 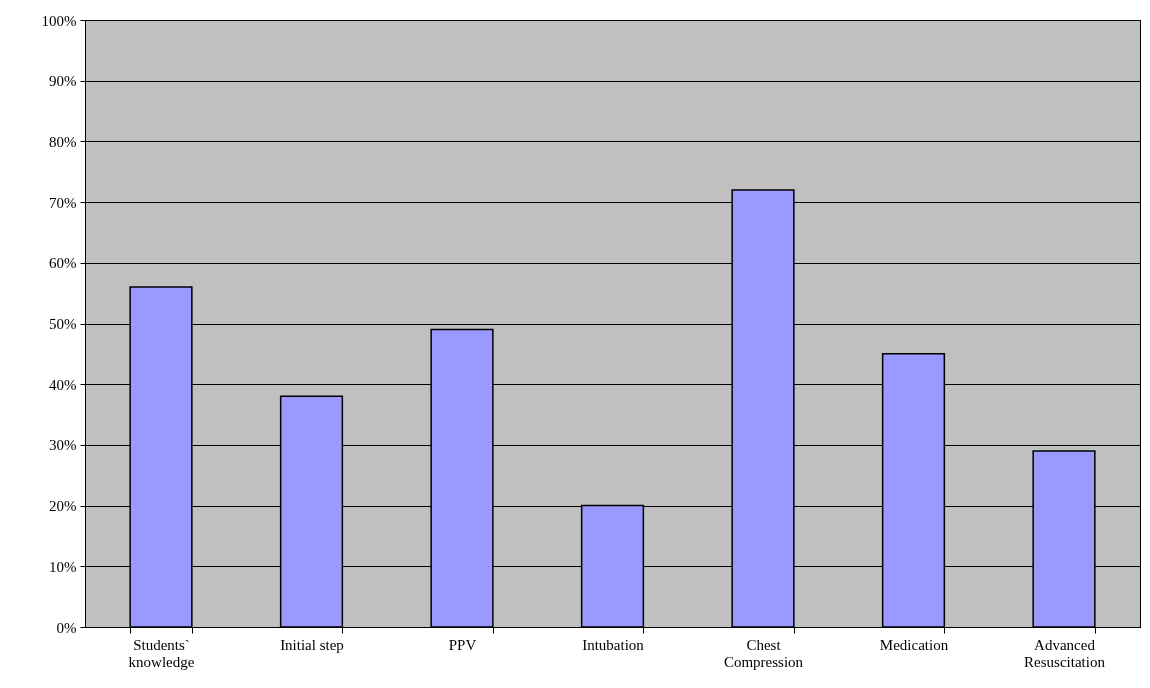 I want to click on y-tick-label: 10%, so click(x=63, y=566).